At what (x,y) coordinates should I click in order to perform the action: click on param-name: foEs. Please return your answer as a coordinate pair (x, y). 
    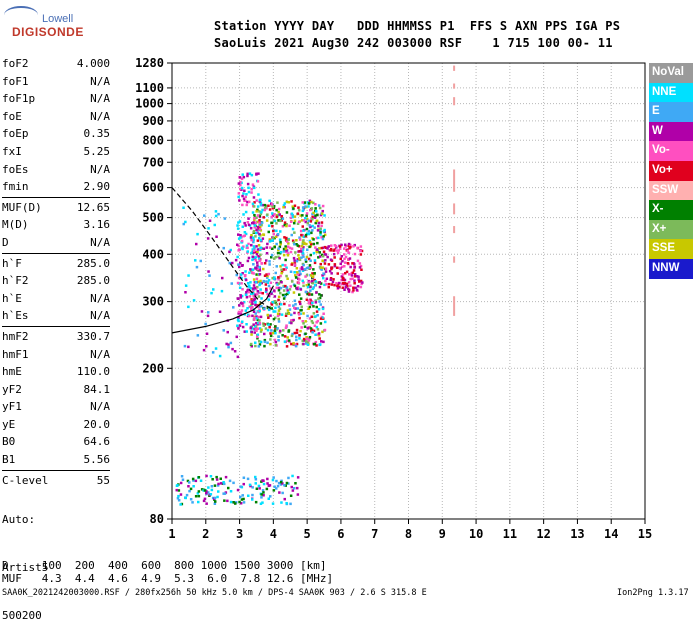
    Looking at the image, I should click on (15, 169).